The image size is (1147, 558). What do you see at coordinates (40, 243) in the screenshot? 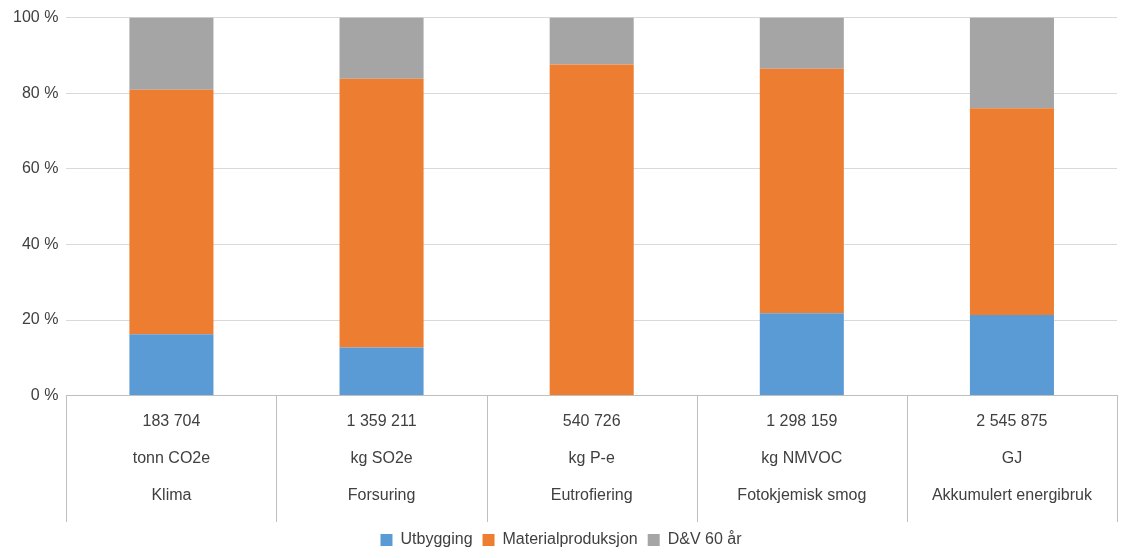
I see `y-tick-label: 40 %` at bounding box center [40, 243].